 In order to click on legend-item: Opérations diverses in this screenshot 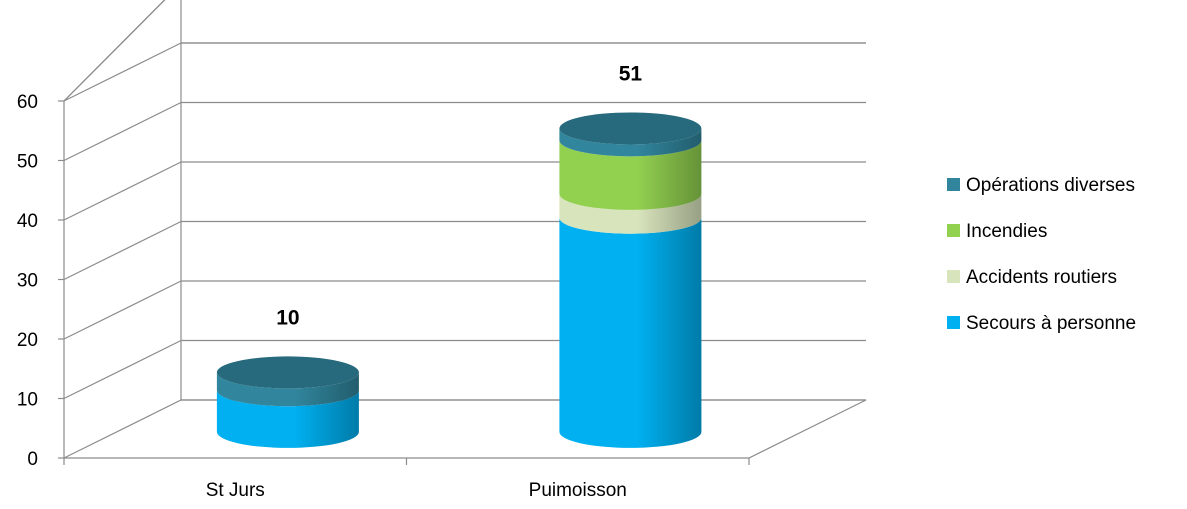, I will do `click(1041, 185)`.